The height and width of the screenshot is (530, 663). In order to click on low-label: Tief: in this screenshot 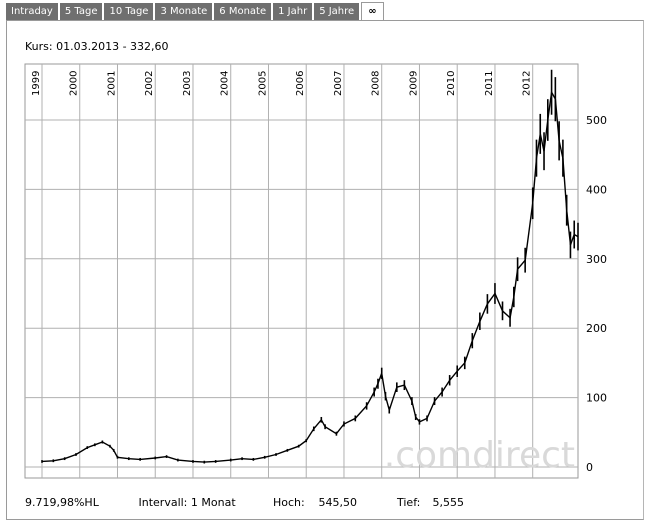, I will do `click(409, 502)`.